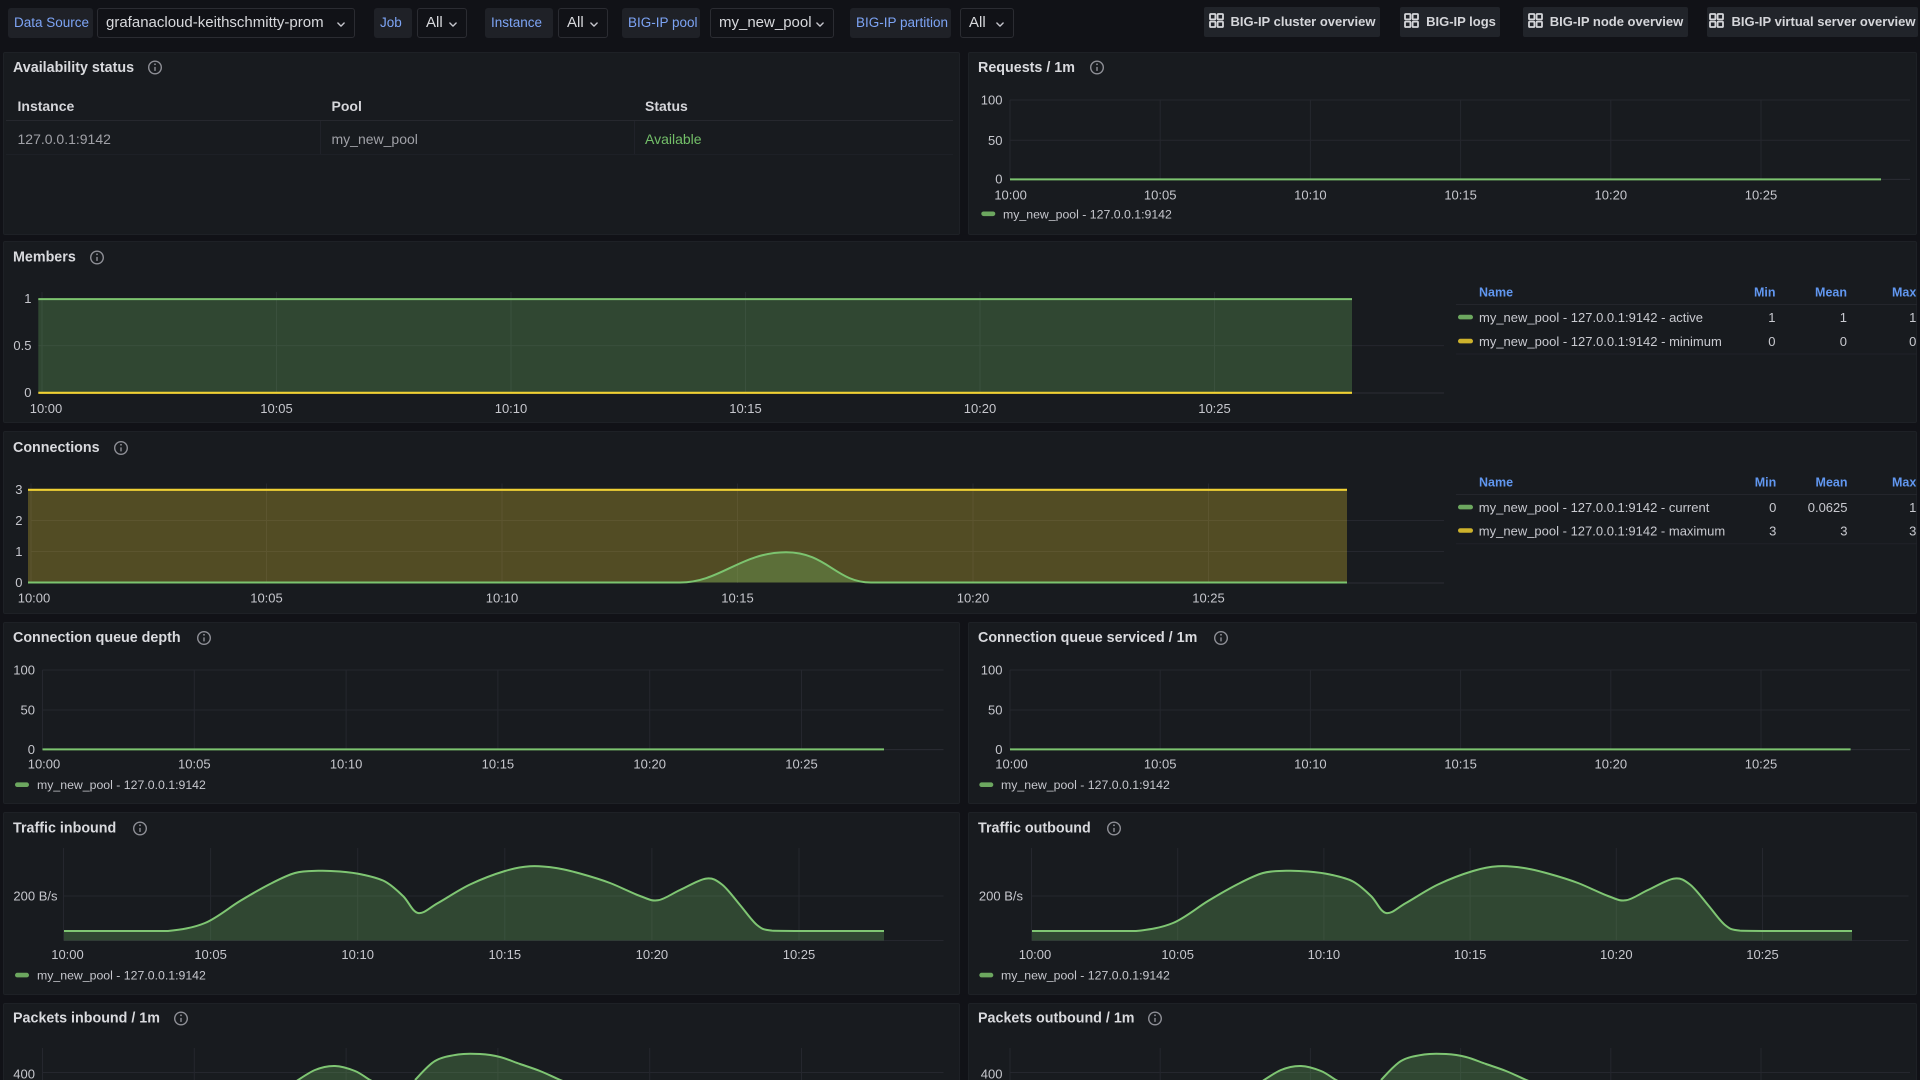  I want to click on svg-text: Pool, so click(347, 106).